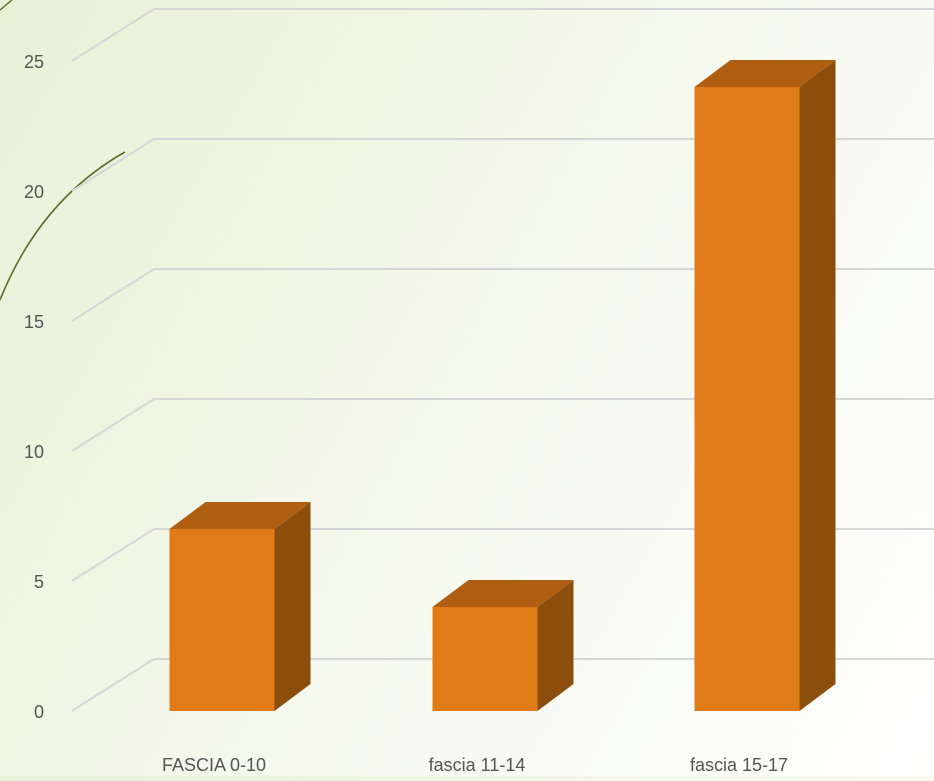 This screenshot has height=781, width=934. I want to click on y-tick-label: 20, so click(34, 192).